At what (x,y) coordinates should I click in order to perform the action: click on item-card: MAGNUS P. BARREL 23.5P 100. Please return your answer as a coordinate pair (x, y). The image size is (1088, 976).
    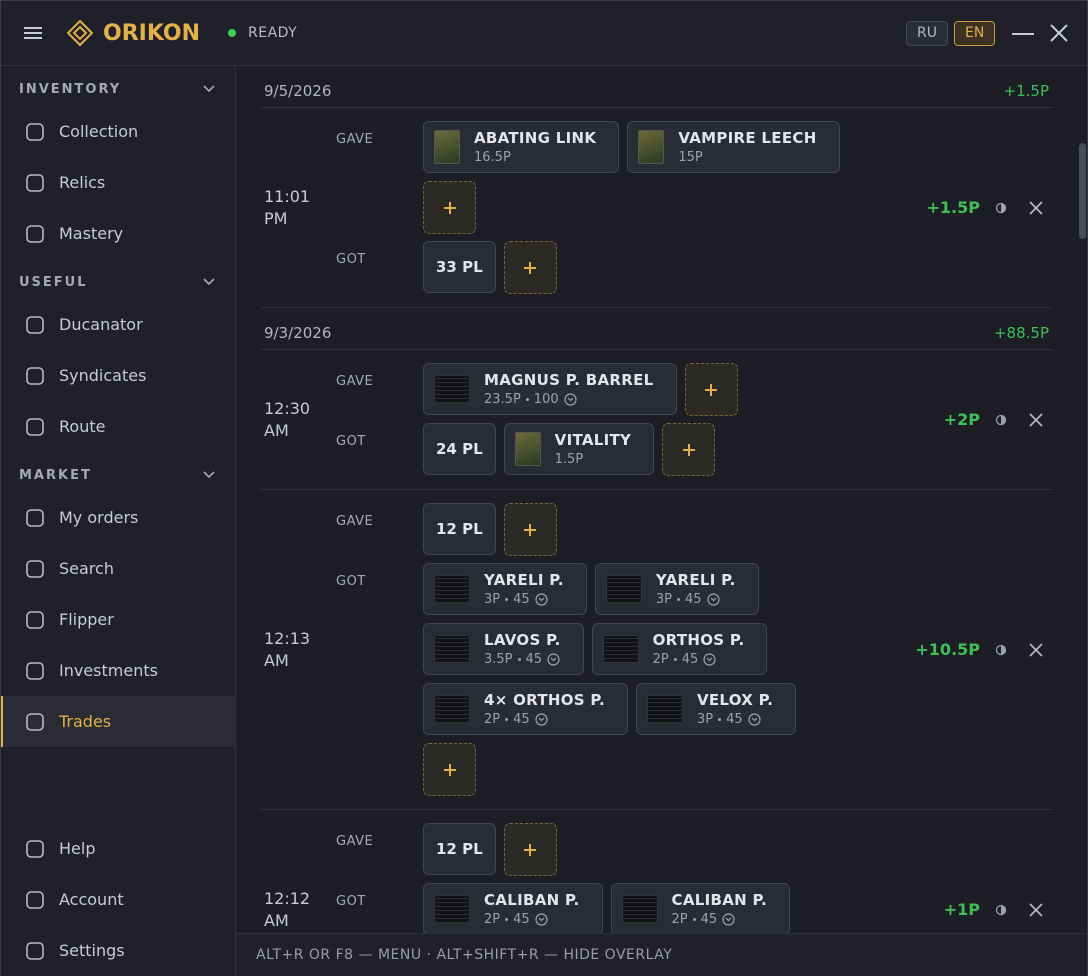
    Looking at the image, I should click on (550, 389).